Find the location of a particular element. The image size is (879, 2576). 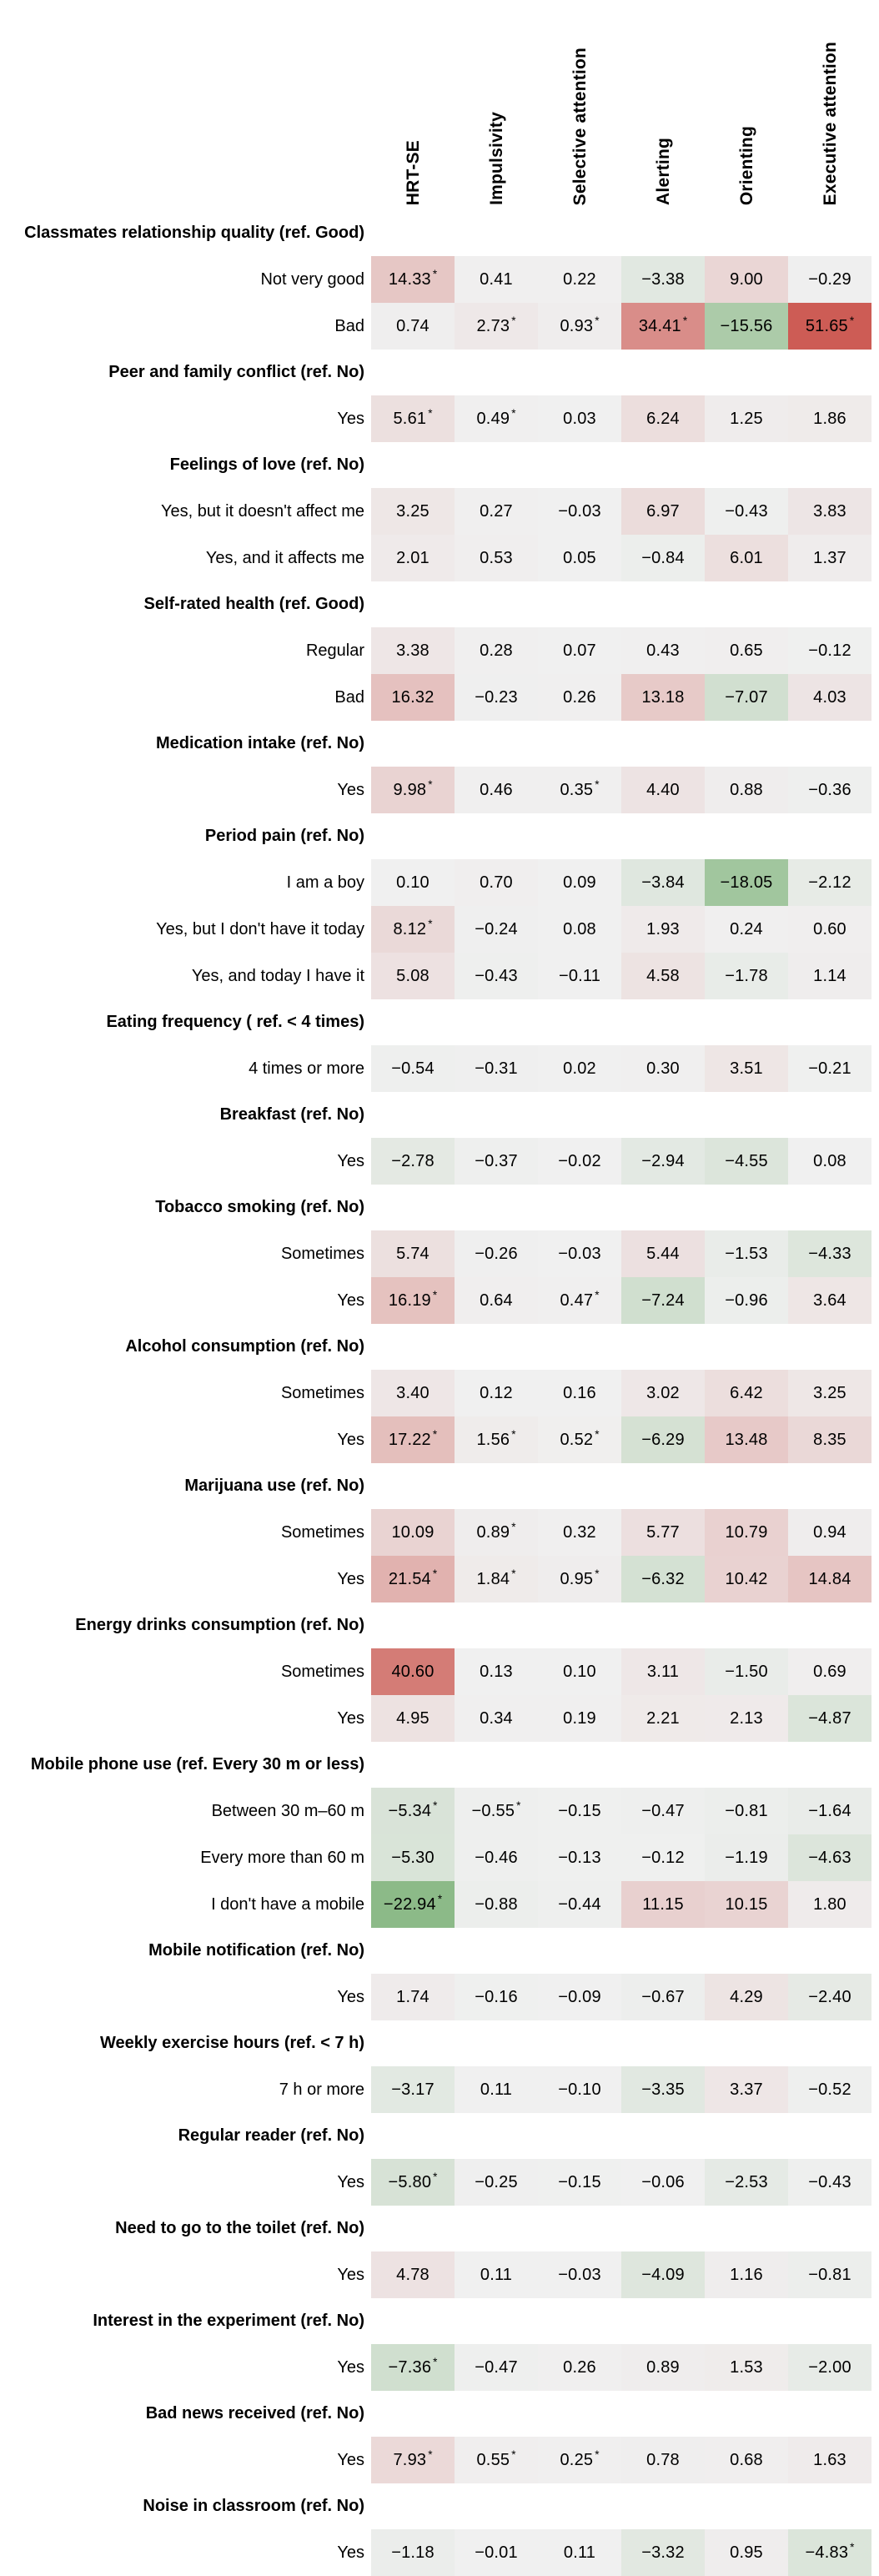

heatmap-row: Yes 4.95 0.34 0.19 2.21 2.13 −4.87 is located at coordinates (439, 1718).